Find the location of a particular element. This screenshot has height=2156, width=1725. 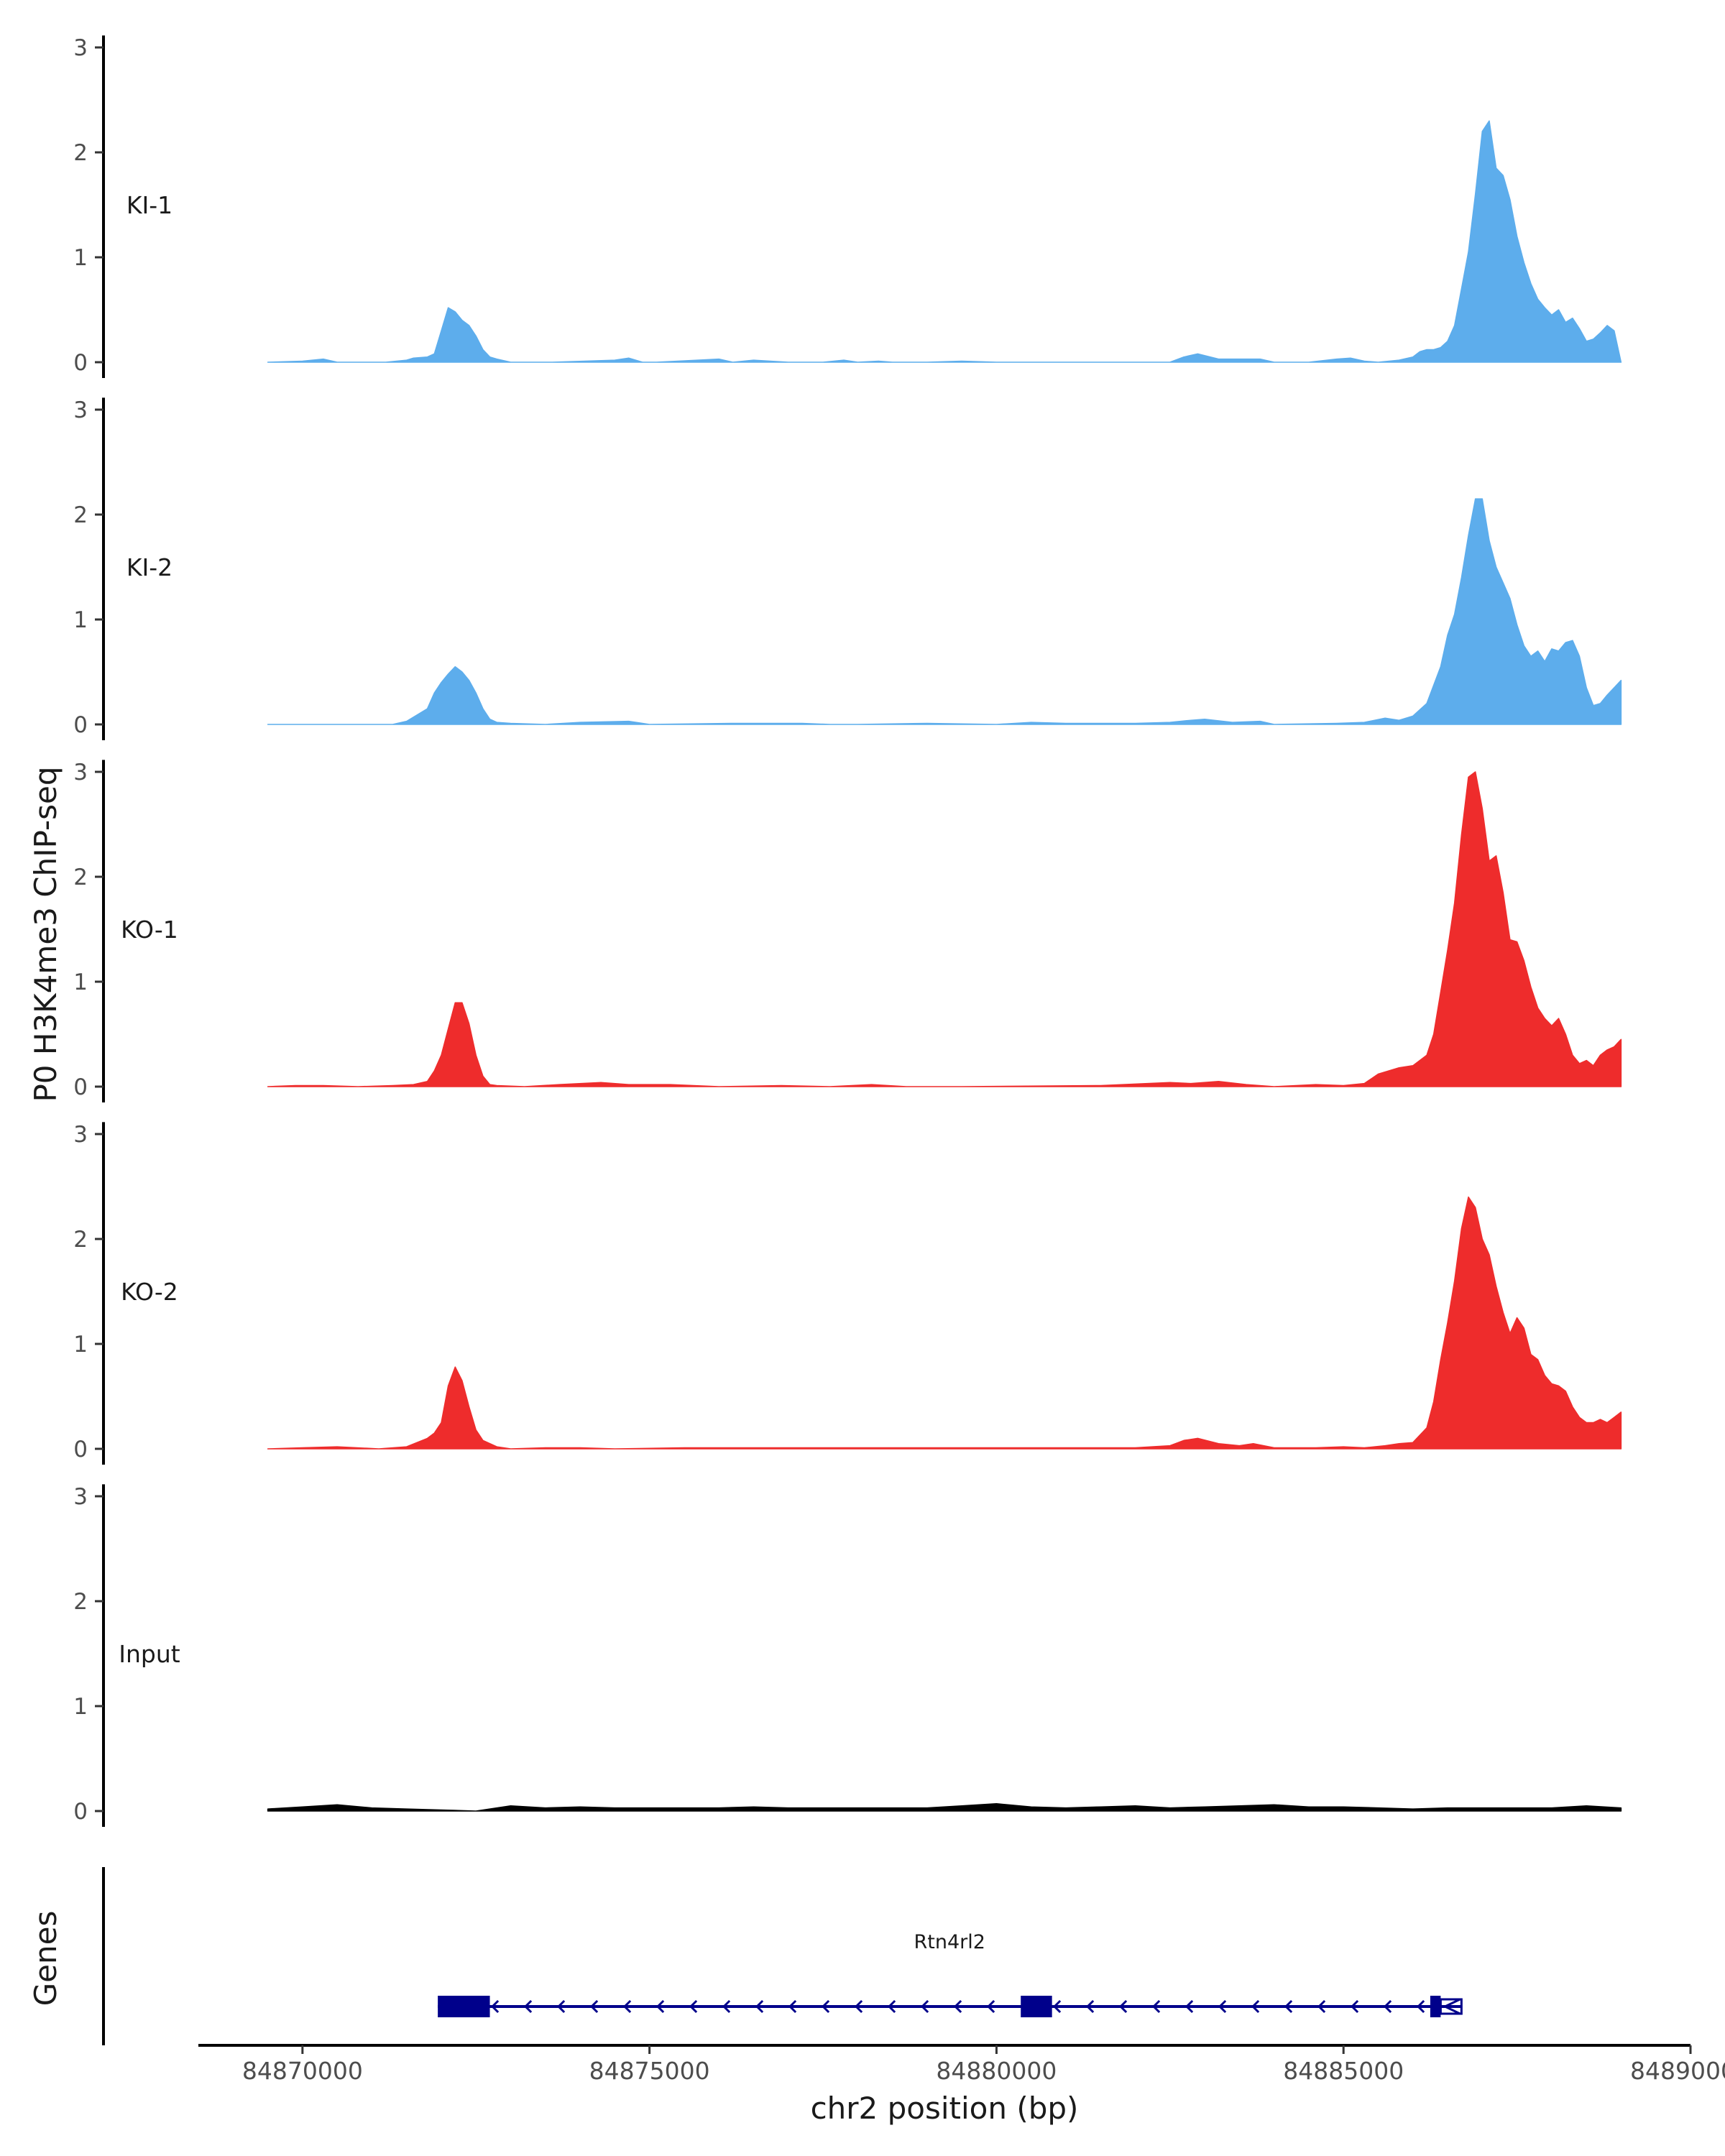

genes-panel: Rtn4rl2 is located at coordinates (782, 1956).